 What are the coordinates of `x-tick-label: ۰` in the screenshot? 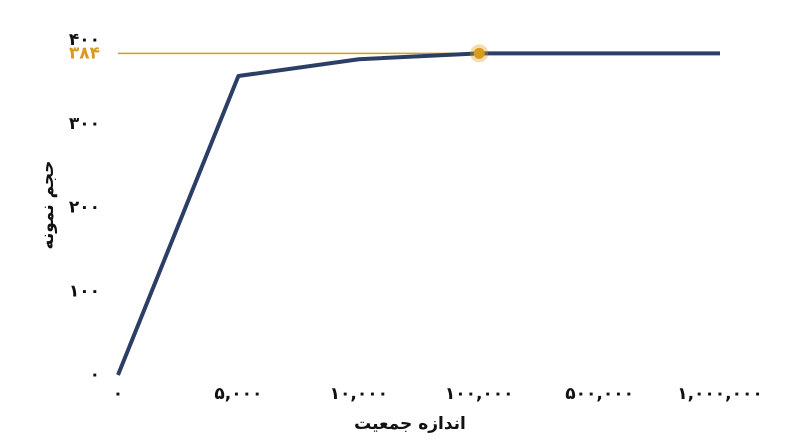 It's located at (118, 394).